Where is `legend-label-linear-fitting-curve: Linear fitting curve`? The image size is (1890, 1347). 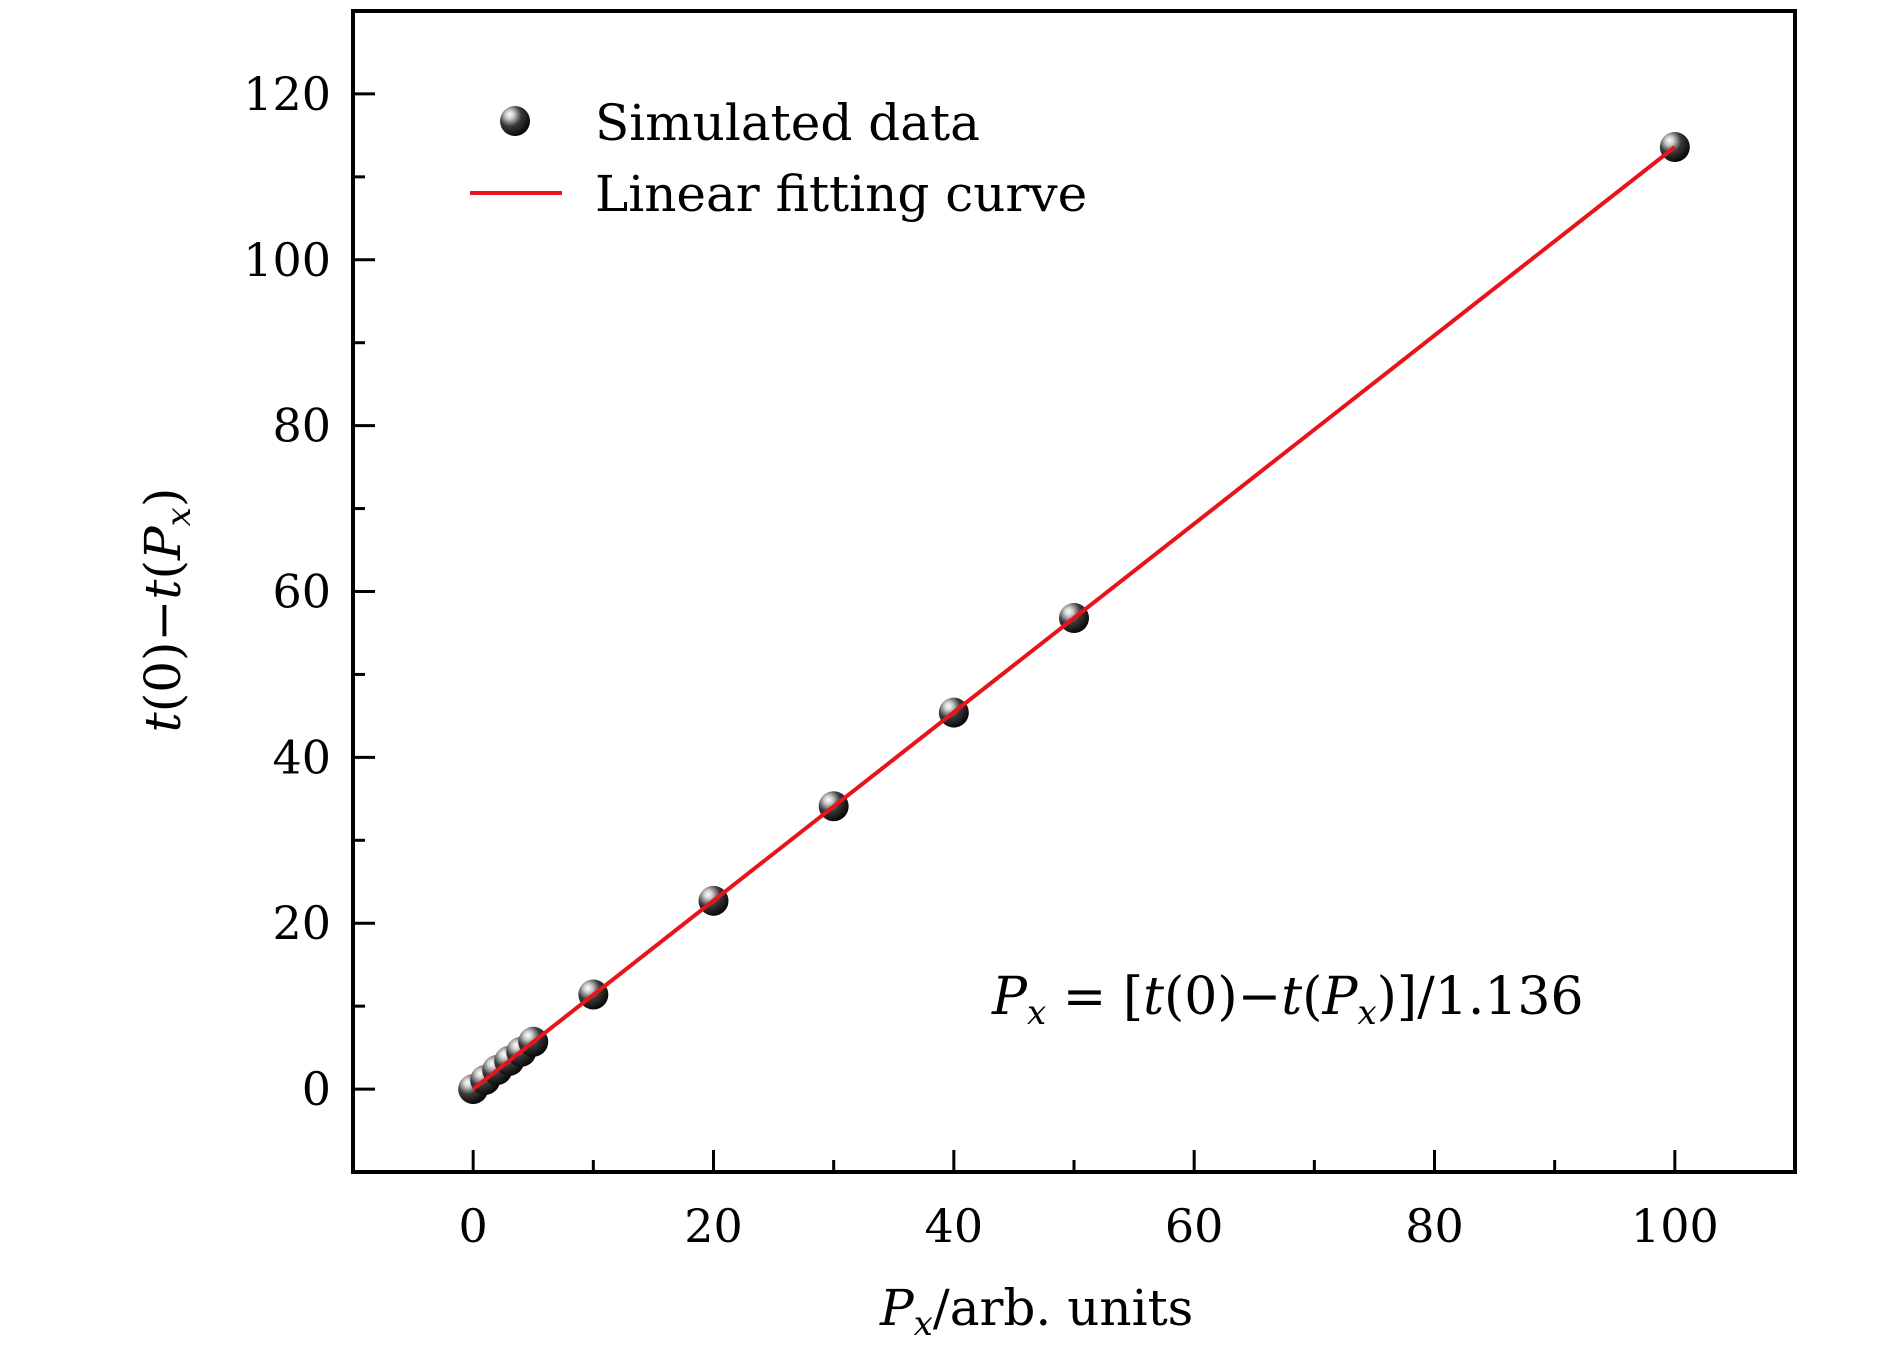
legend-label-linear-fitting-curve: Linear fitting curve is located at coordinates (841, 194).